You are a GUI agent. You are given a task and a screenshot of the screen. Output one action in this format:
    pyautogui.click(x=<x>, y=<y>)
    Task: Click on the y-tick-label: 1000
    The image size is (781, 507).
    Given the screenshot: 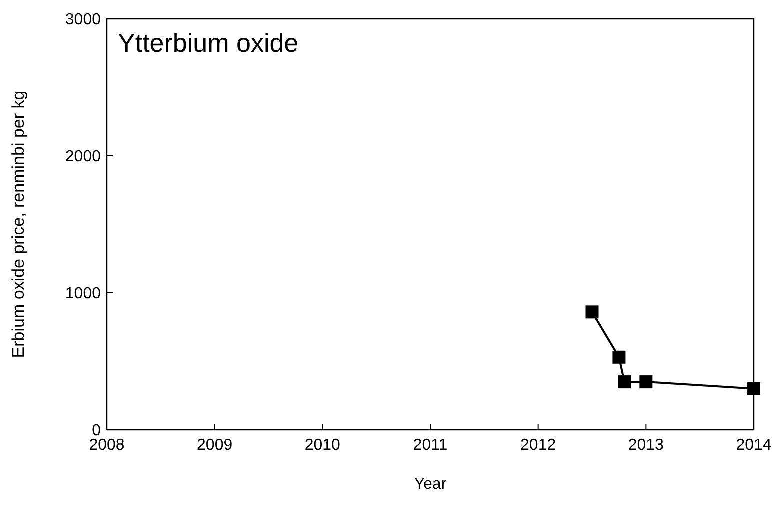 What is the action you would take?
    pyautogui.click(x=83, y=294)
    